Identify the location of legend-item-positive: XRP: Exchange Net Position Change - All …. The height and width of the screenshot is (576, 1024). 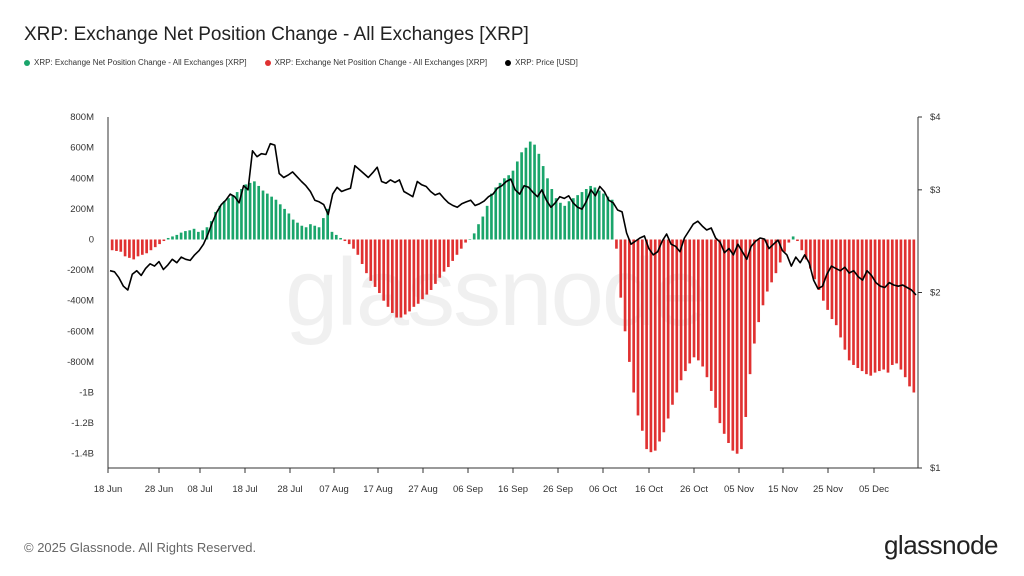
(135, 62).